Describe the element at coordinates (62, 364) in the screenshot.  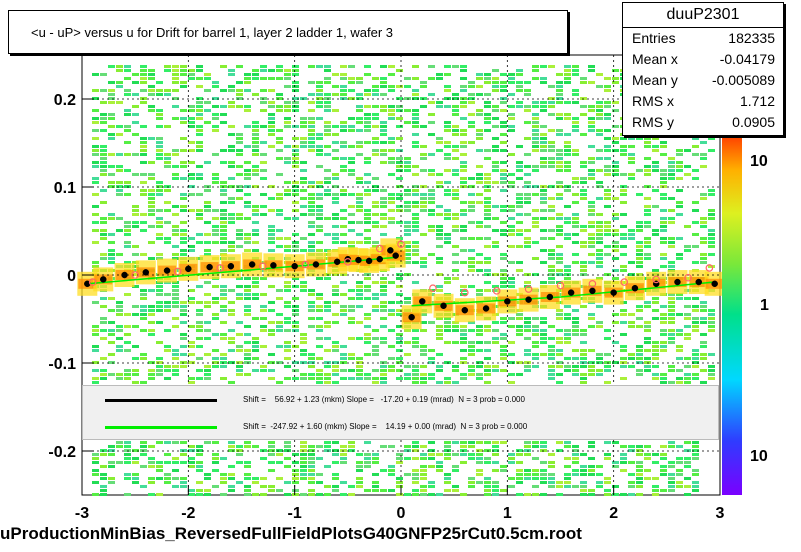
I see `y-tick-label: -0.1` at that location.